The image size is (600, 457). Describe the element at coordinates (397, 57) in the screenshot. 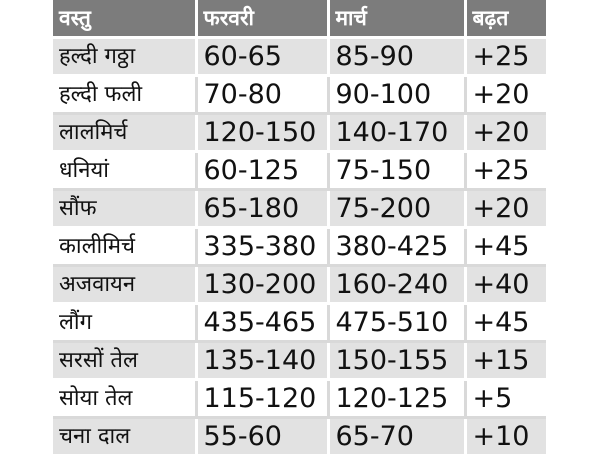

I see `march-cell: 85-90` at that location.